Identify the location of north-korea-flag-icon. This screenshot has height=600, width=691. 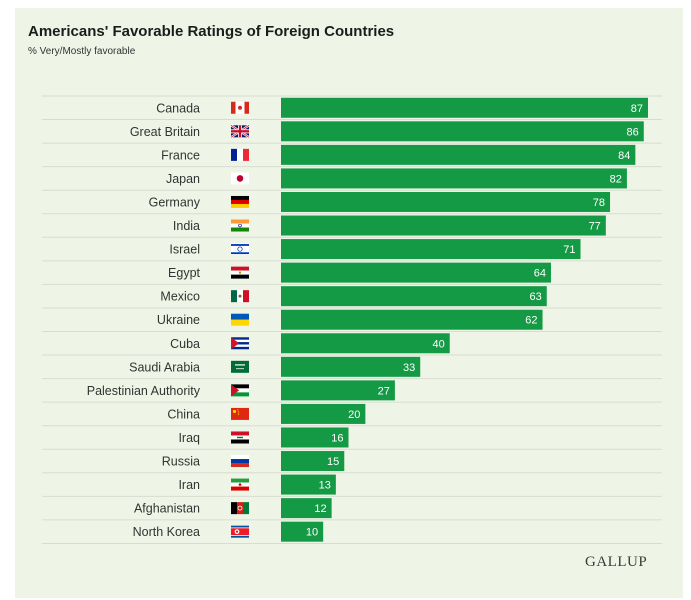
(240, 531).